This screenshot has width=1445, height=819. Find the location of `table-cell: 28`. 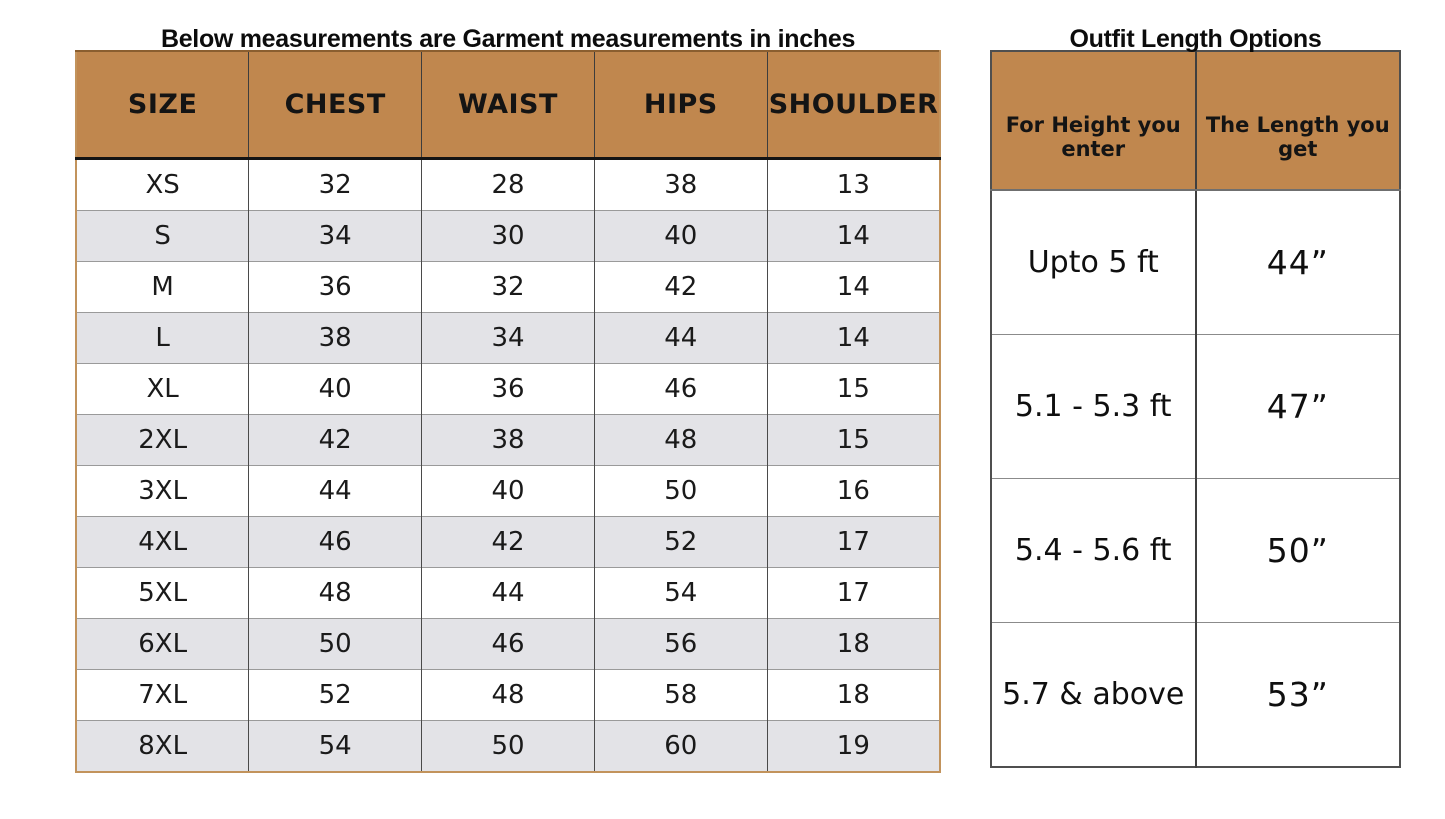

table-cell: 28 is located at coordinates (508, 184).